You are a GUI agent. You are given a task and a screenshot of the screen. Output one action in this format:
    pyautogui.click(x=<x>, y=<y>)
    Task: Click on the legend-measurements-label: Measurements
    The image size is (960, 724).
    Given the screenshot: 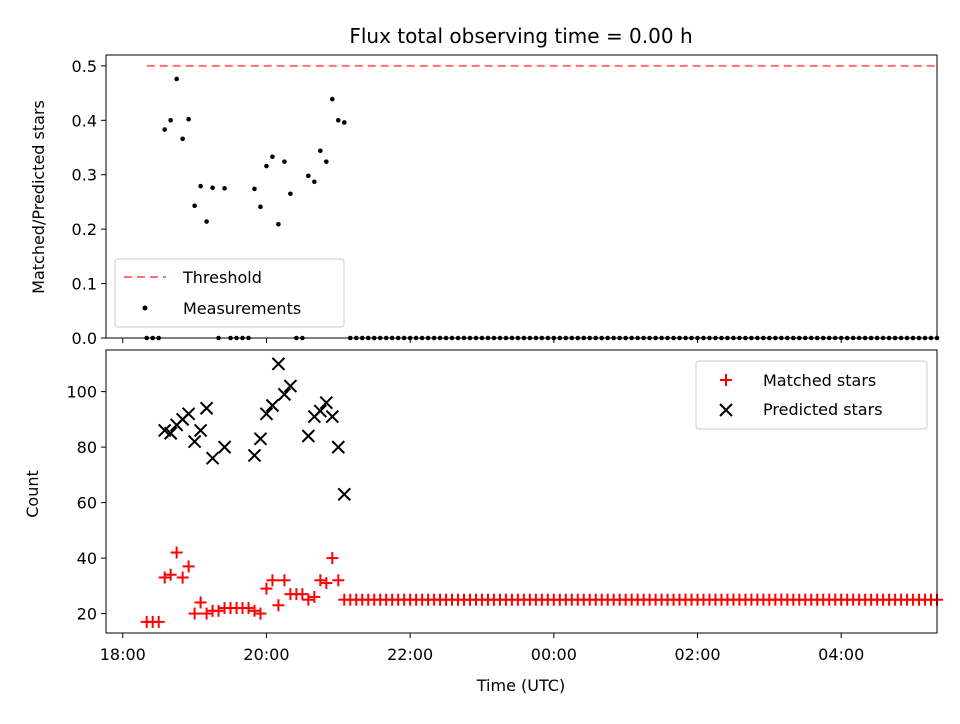 What is the action you would take?
    pyautogui.click(x=242, y=308)
    